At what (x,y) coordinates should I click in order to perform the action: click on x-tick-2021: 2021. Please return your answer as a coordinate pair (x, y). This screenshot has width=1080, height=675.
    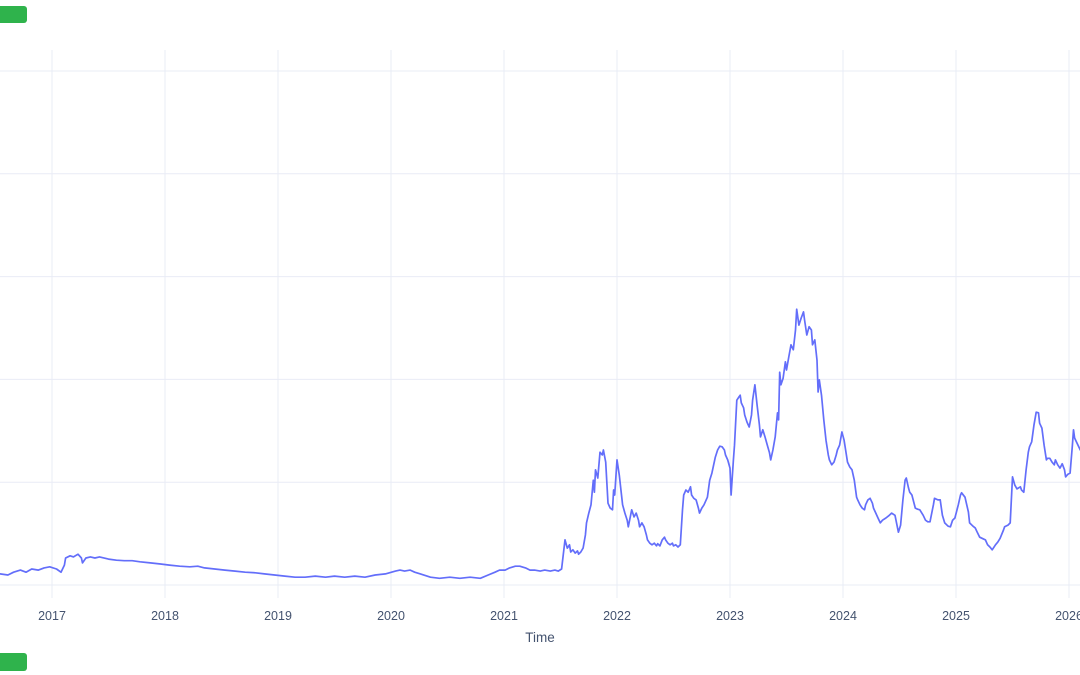
    Looking at the image, I should click on (504, 616).